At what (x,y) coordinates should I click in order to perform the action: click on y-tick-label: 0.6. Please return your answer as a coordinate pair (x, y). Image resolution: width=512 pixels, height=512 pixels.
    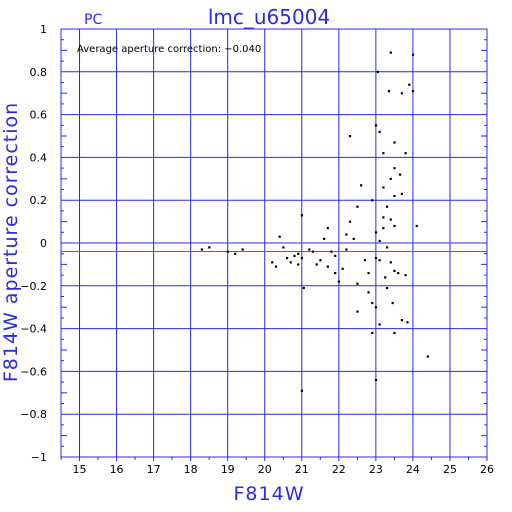
    Looking at the image, I should click on (39, 115).